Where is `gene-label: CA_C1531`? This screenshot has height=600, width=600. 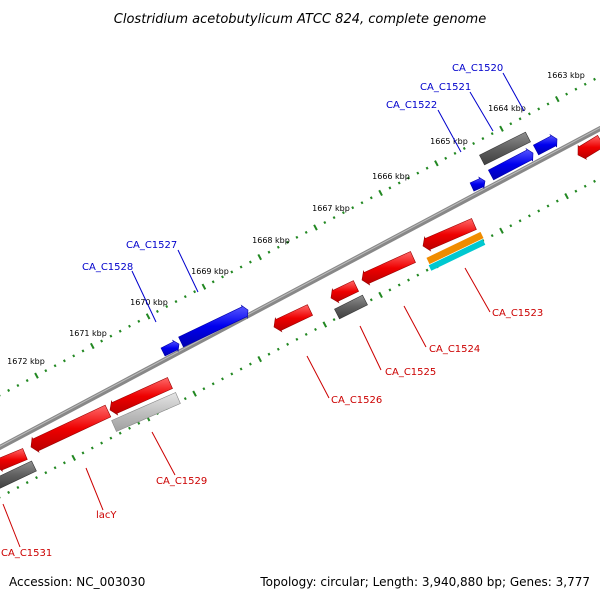 gene-label: CA_C1531 is located at coordinates (26, 553).